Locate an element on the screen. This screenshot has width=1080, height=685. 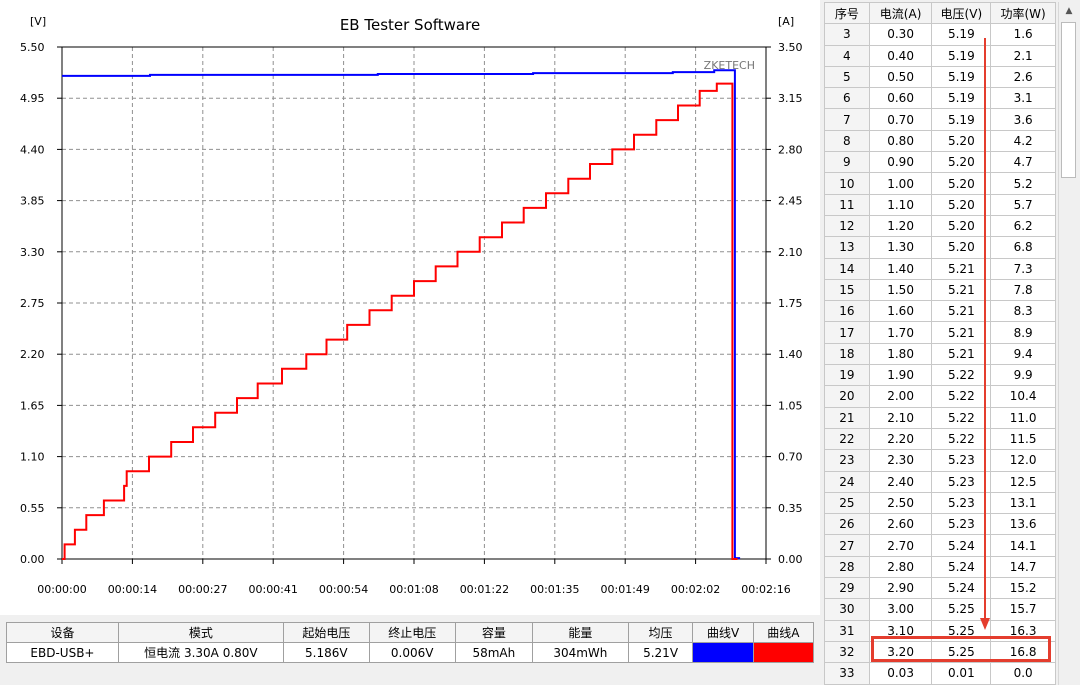
chart-title: EB Tester Software is located at coordinates (410, 25).